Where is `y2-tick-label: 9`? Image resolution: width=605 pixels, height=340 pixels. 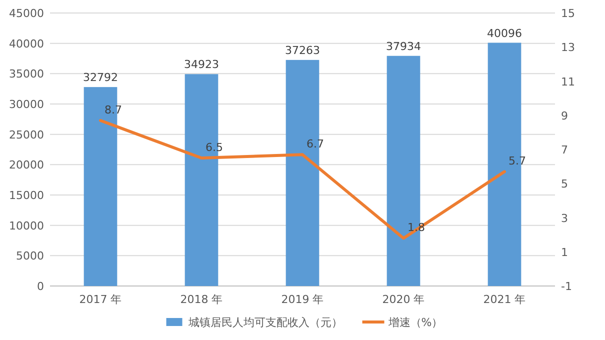 y2-tick-label: 9 is located at coordinates (564, 115).